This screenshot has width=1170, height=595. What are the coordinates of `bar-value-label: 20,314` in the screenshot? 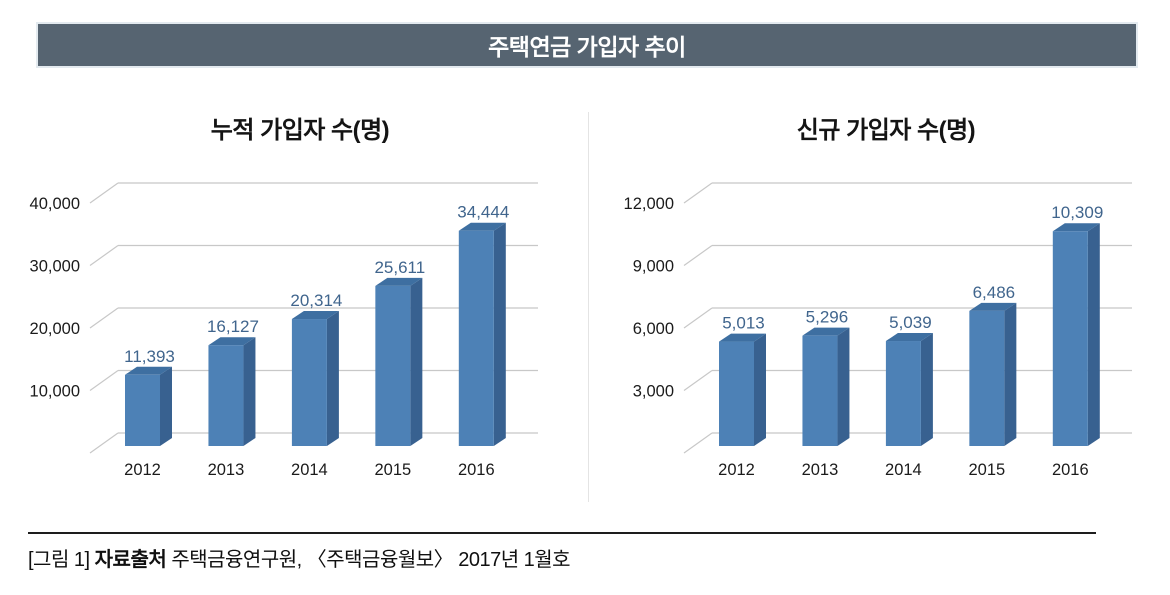 It's located at (316, 300).